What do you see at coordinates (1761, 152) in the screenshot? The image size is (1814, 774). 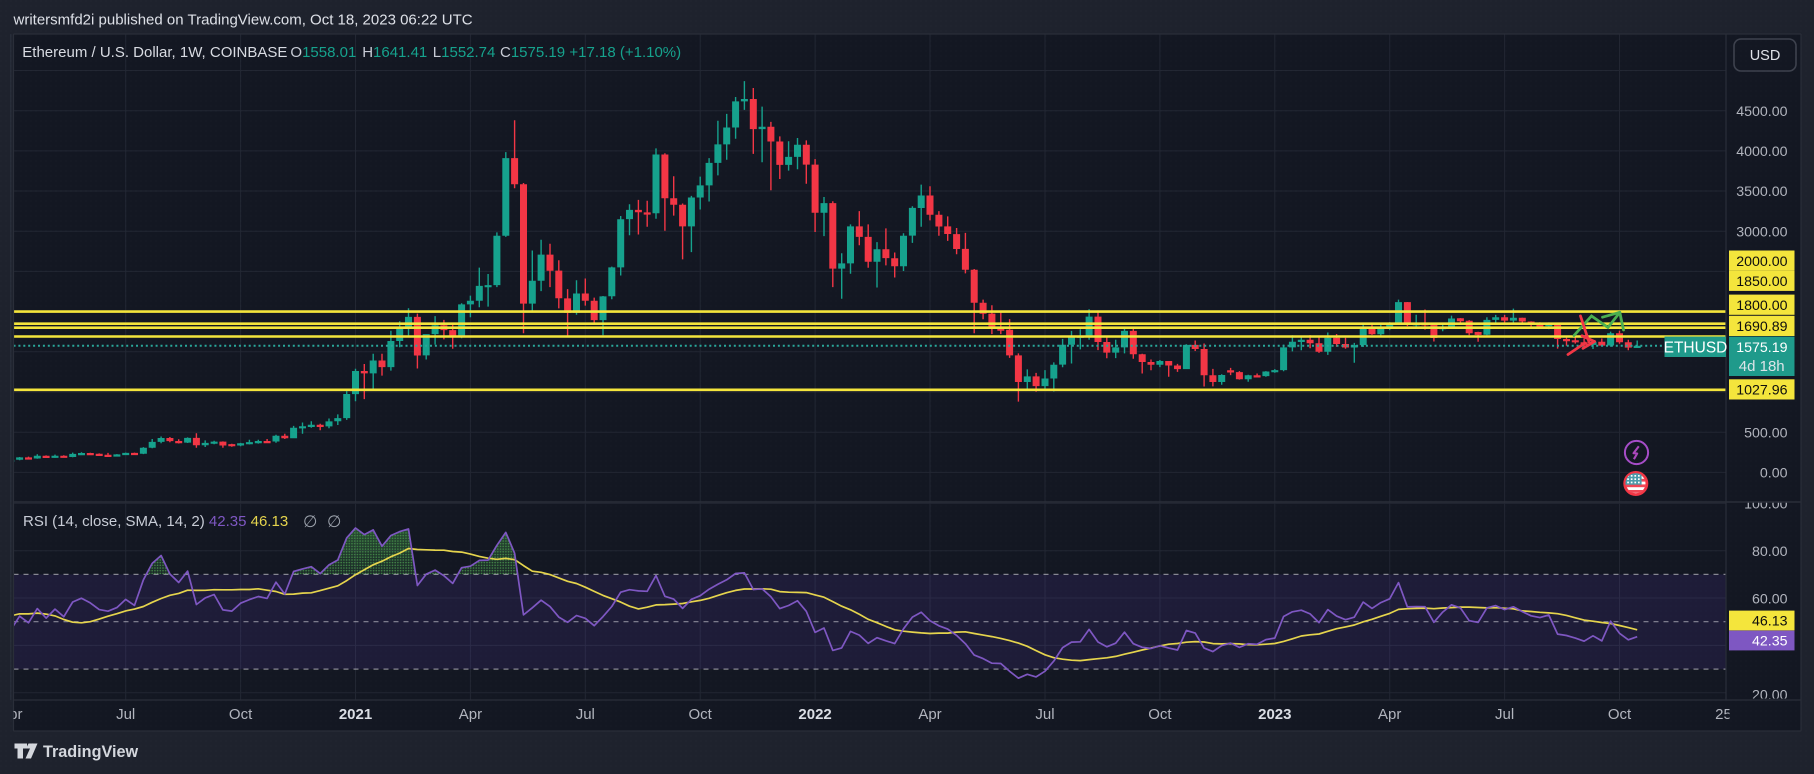 I see `svg-text: 4000.00` at bounding box center [1761, 152].